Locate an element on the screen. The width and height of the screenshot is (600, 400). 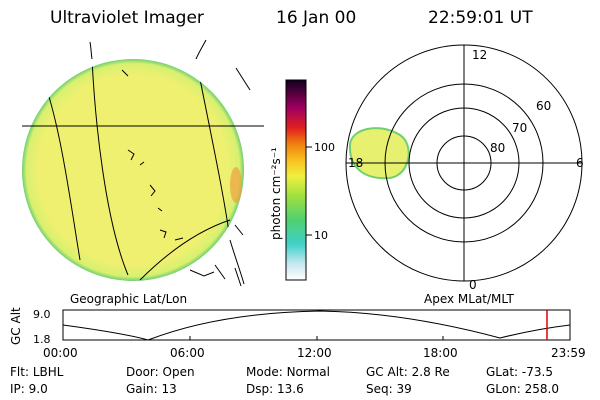
mlat-label-60: 60 is located at coordinates (543, 106).